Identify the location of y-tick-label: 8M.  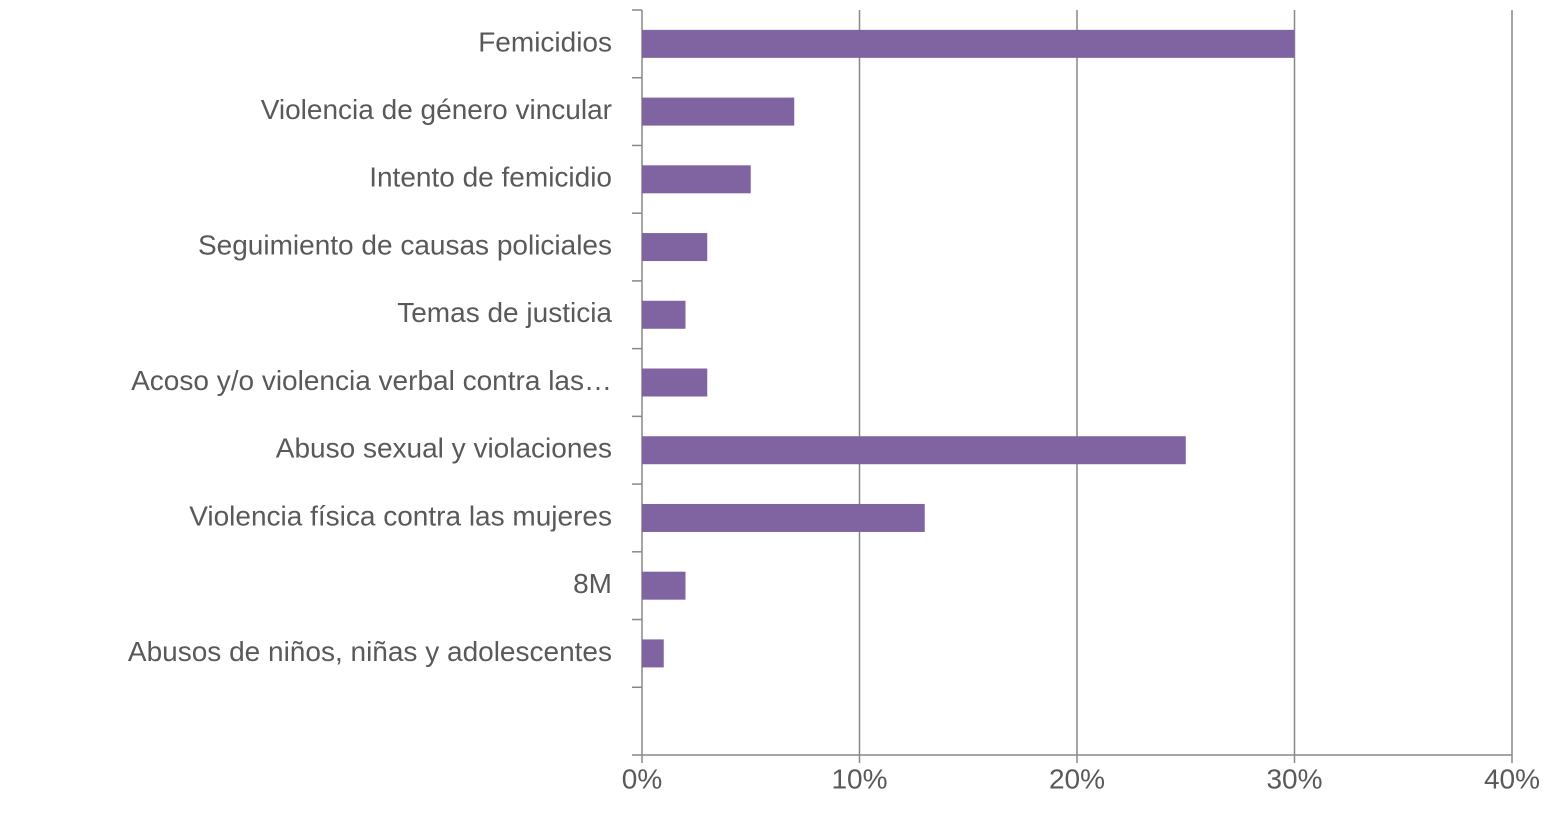
(592, 583).